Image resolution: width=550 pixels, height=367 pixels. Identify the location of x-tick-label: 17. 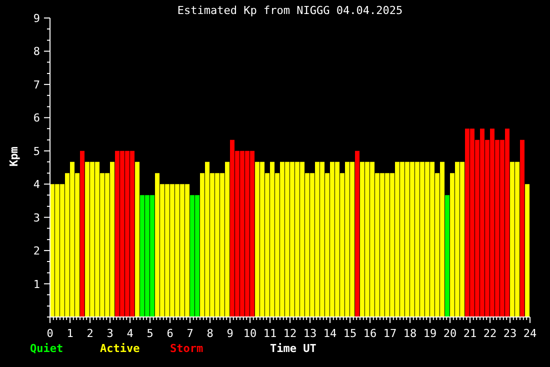
(390, 333).